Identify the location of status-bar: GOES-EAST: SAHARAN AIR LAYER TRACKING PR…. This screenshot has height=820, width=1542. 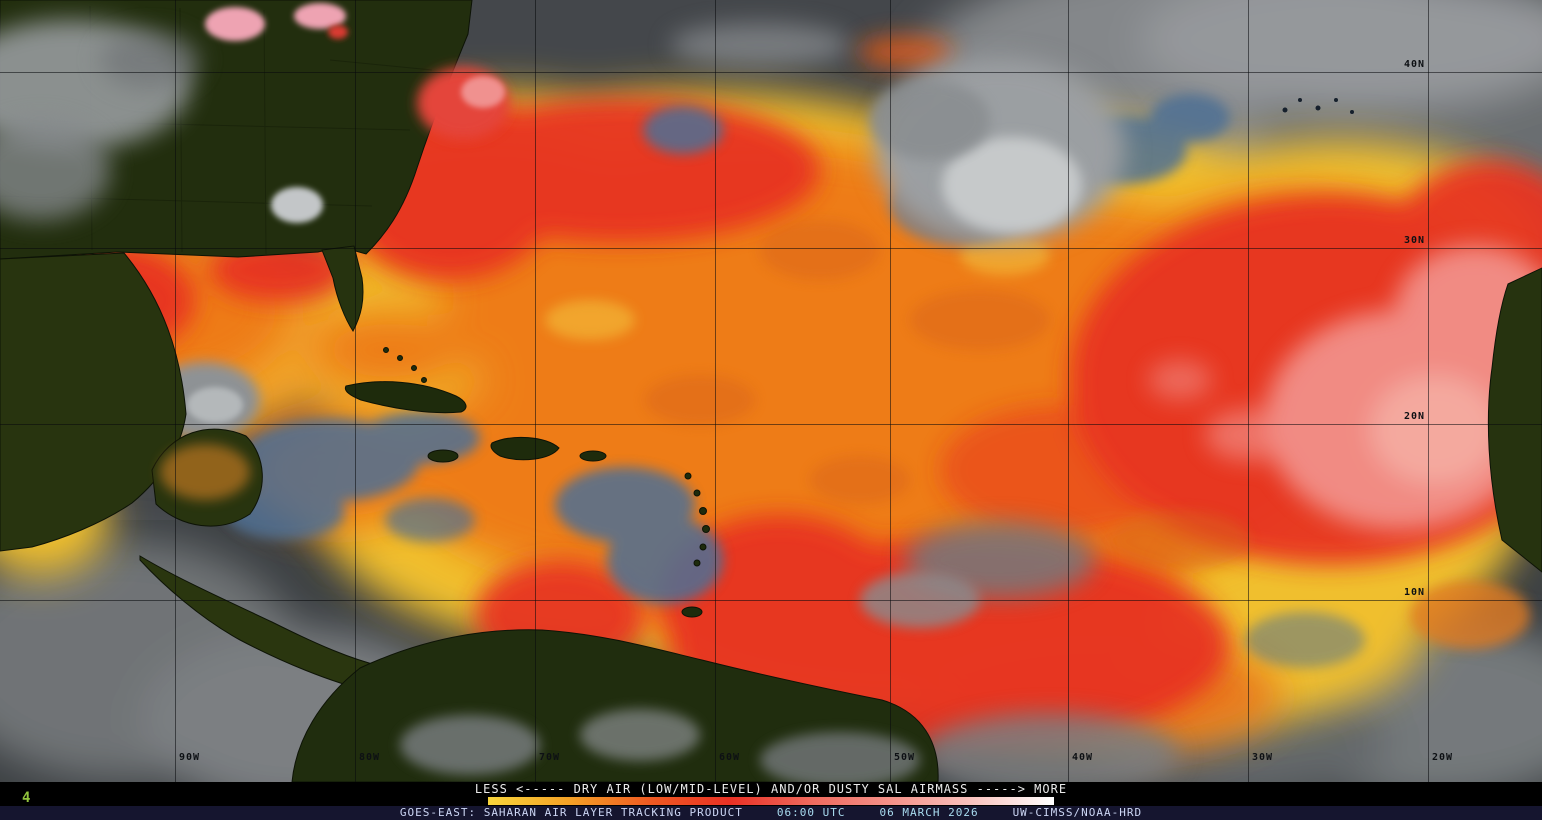
(771, 813).